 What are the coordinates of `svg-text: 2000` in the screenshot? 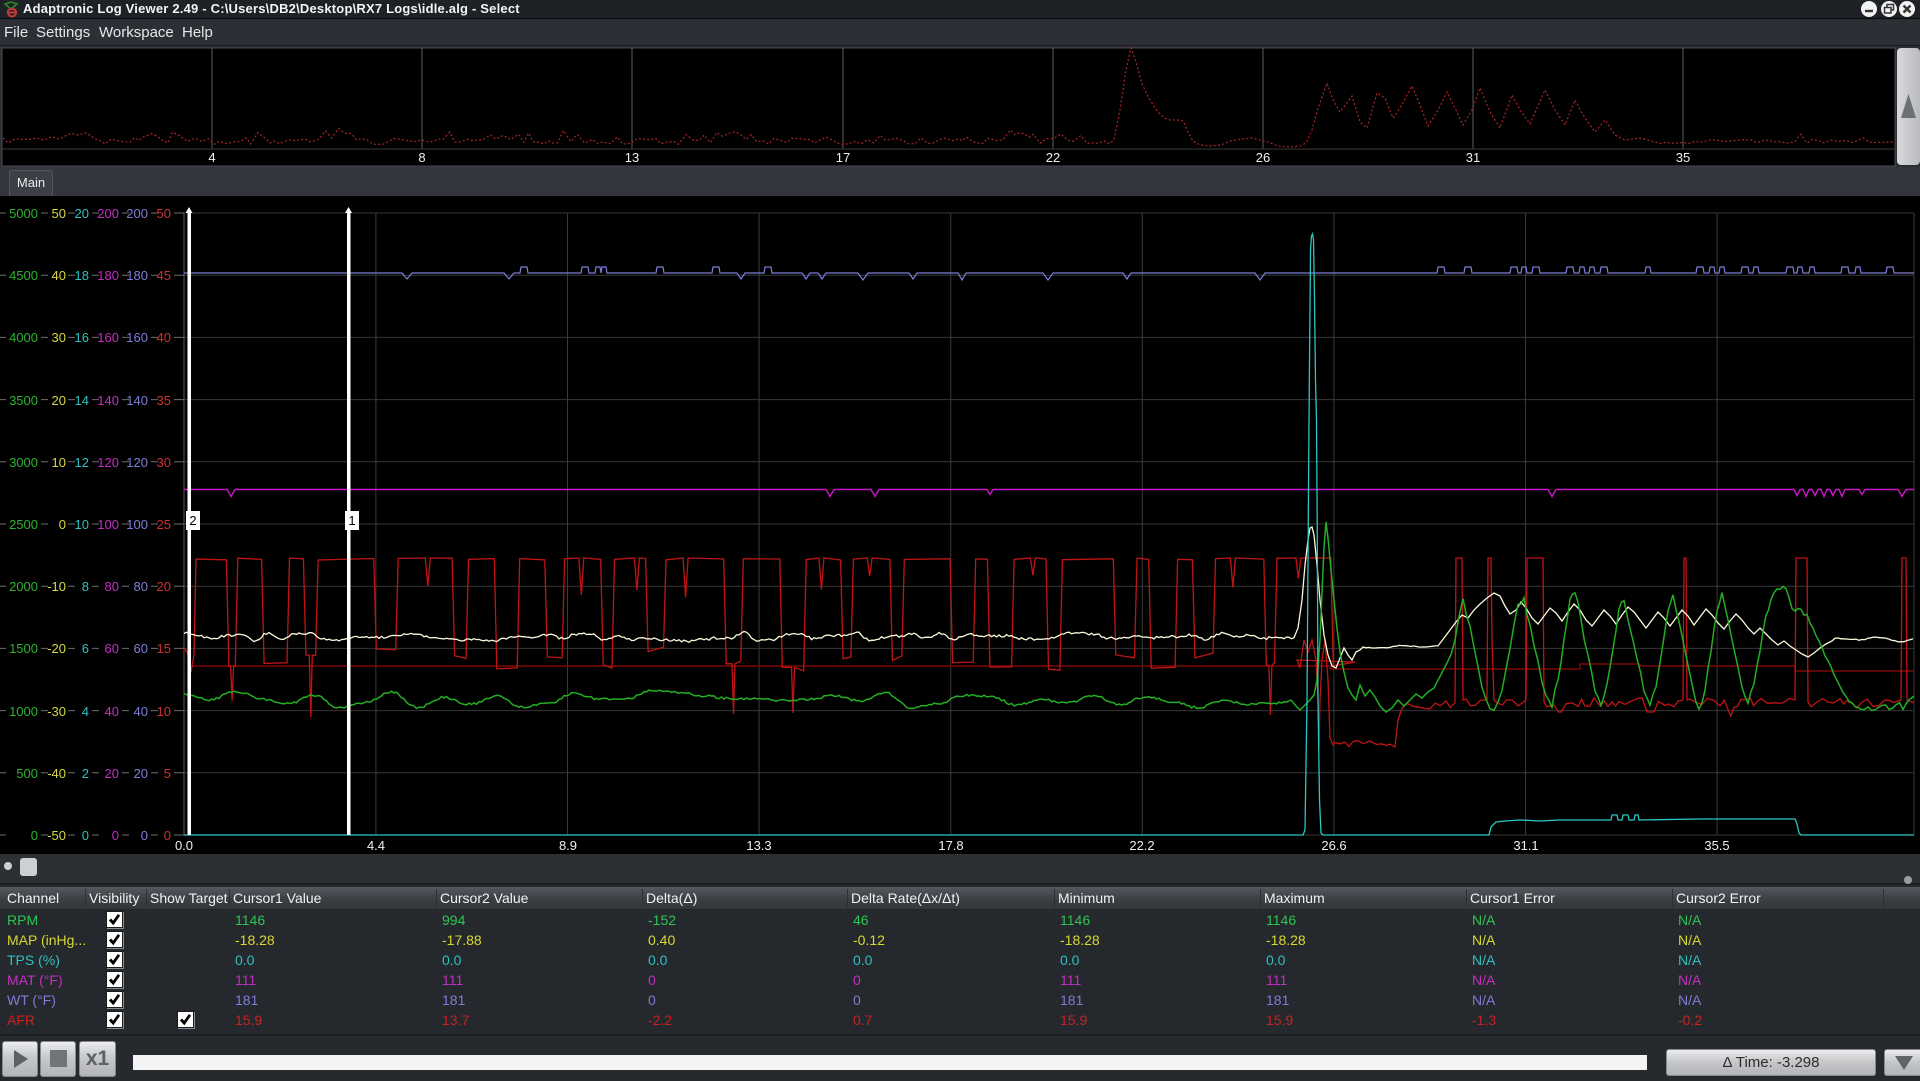 It's located at (23, 586).